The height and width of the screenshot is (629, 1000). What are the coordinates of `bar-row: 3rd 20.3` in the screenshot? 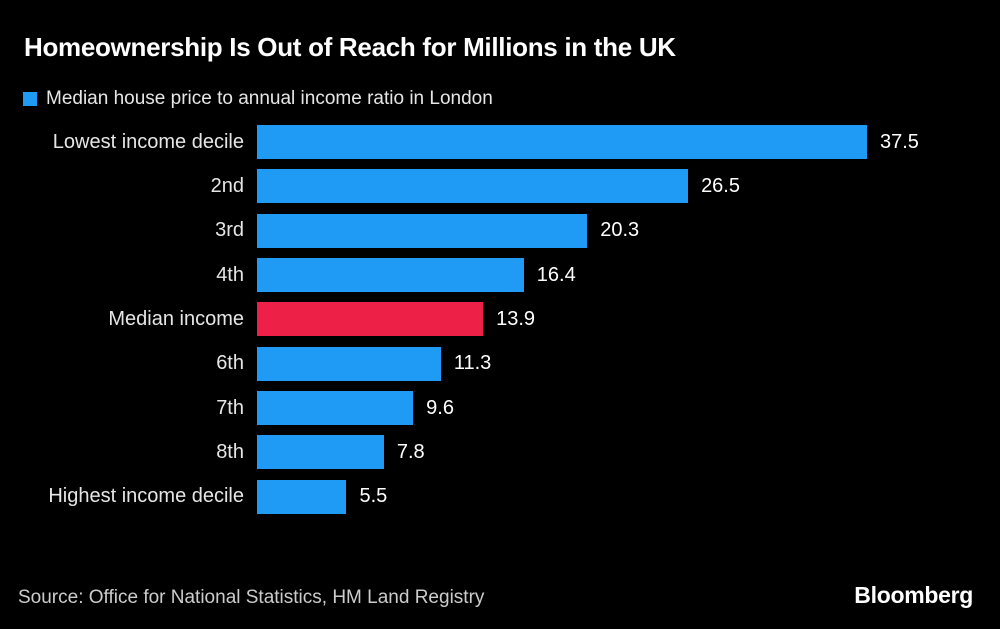 It's located at (500, 231).